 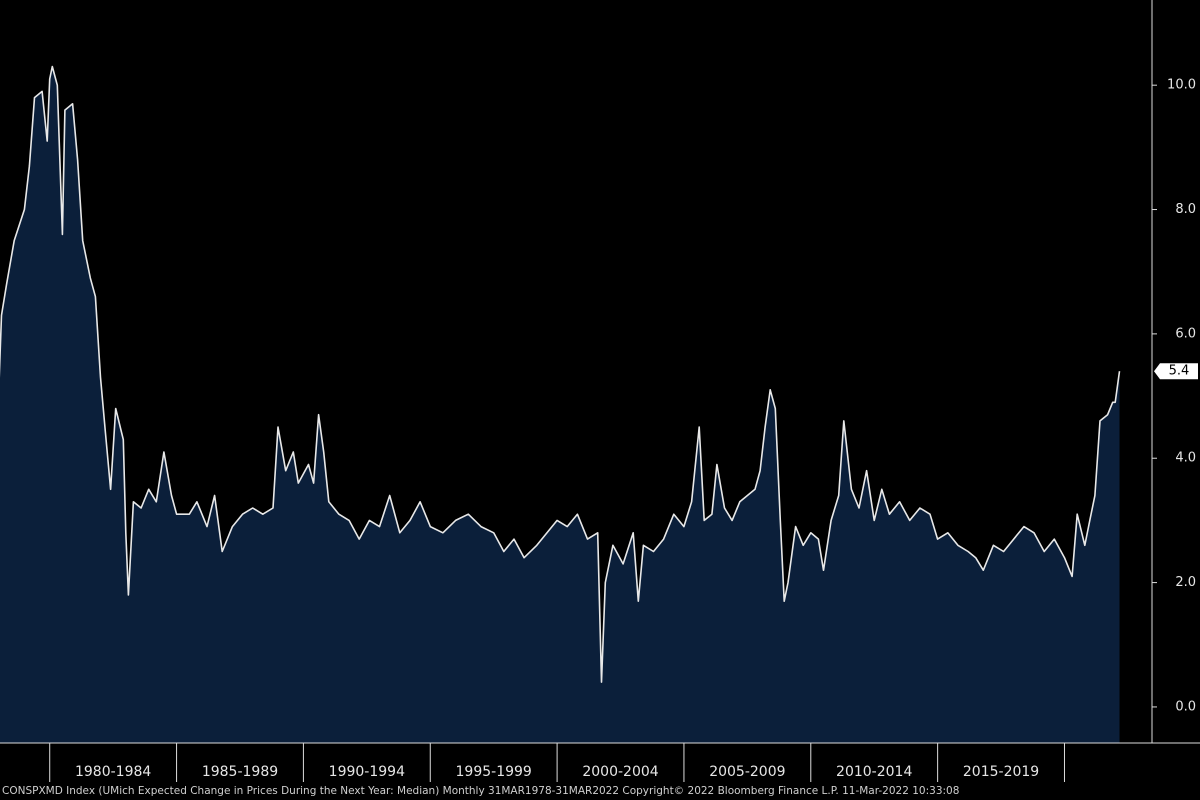 I want to click on last-value-flag, so click(x=1176, y=371).